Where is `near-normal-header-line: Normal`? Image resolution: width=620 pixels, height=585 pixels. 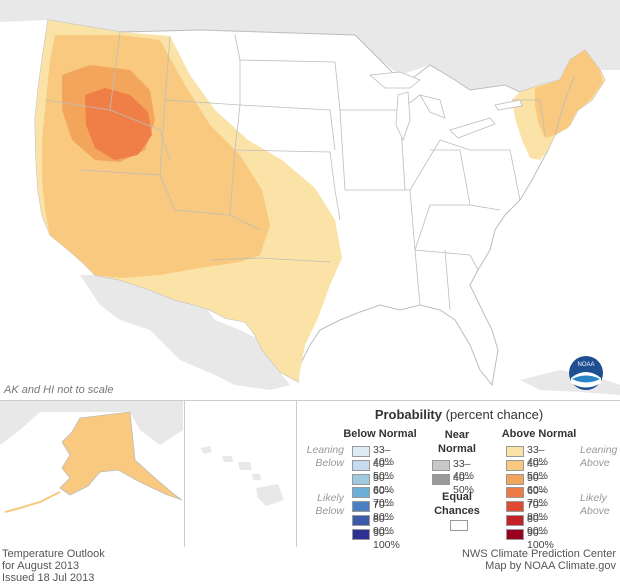 near-normal-header-line: Normal is located at coordinates (457, 449).